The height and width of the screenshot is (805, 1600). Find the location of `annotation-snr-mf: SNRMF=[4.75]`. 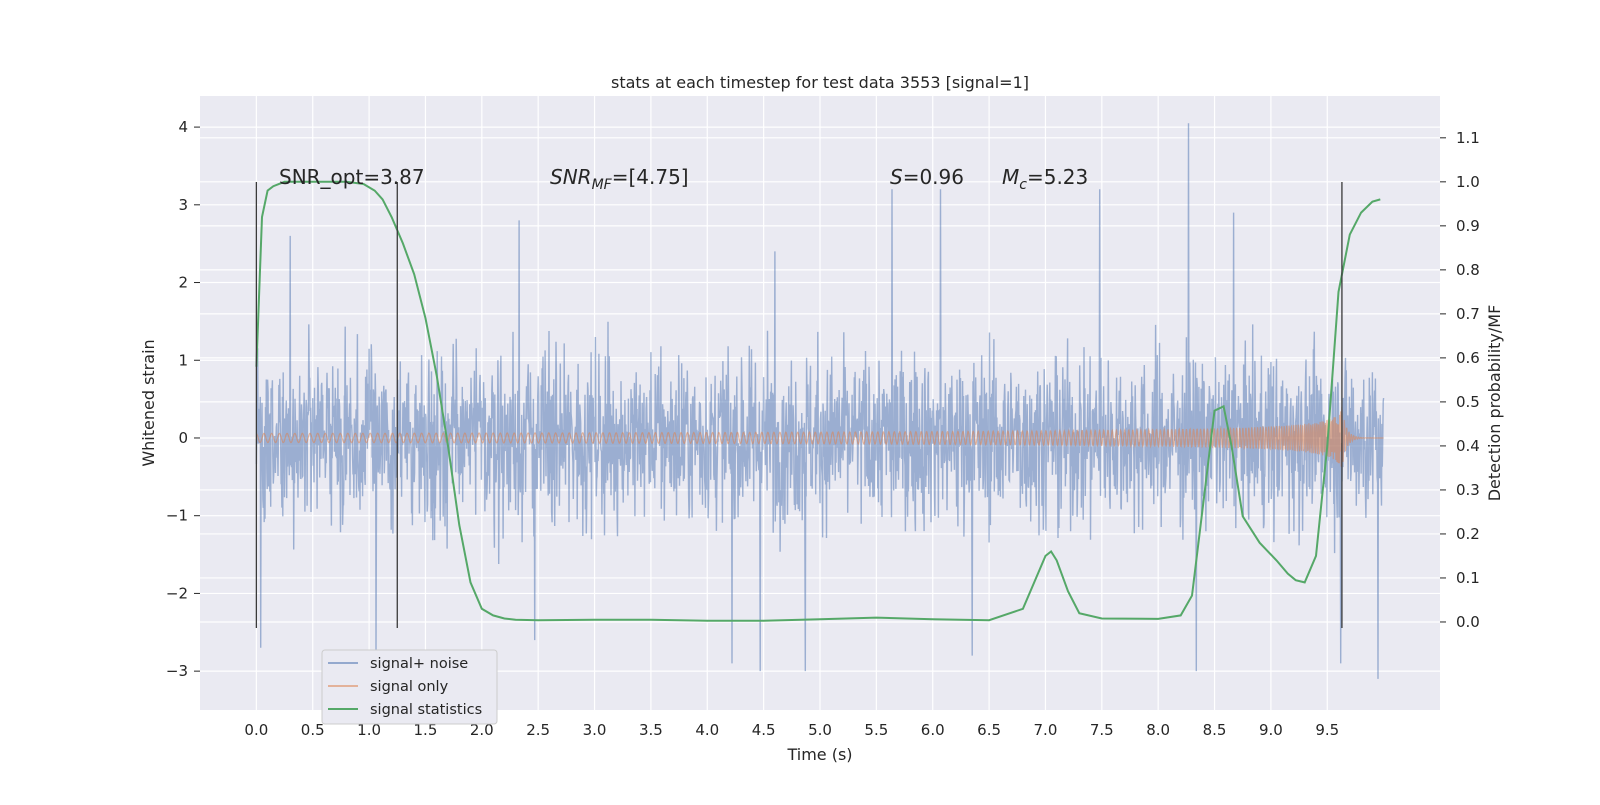

annotation-snr-mf: SNRMF=[4.75] is located at coordinates (619, 179).